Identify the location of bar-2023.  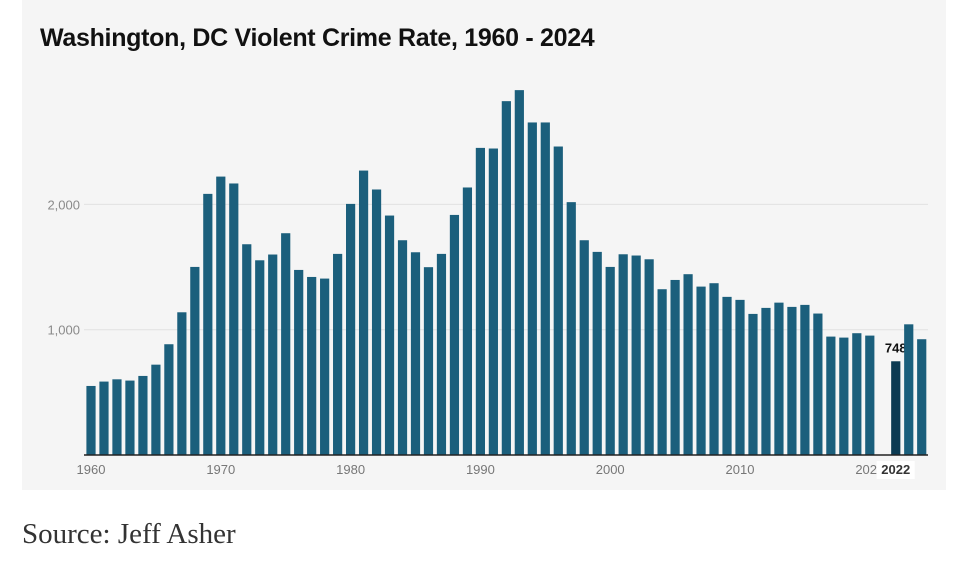
(909, 389).